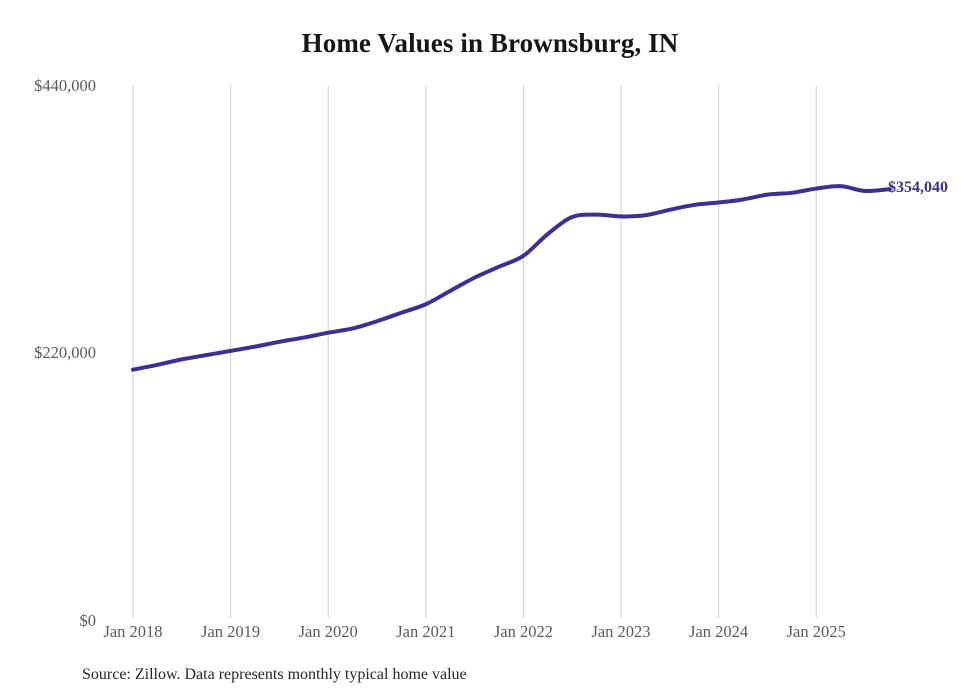  Describe the element at coordinates (133, 631) in the screenshot. I see `x-axis-tick-label-jan-2018: Jan 2018` at that location.